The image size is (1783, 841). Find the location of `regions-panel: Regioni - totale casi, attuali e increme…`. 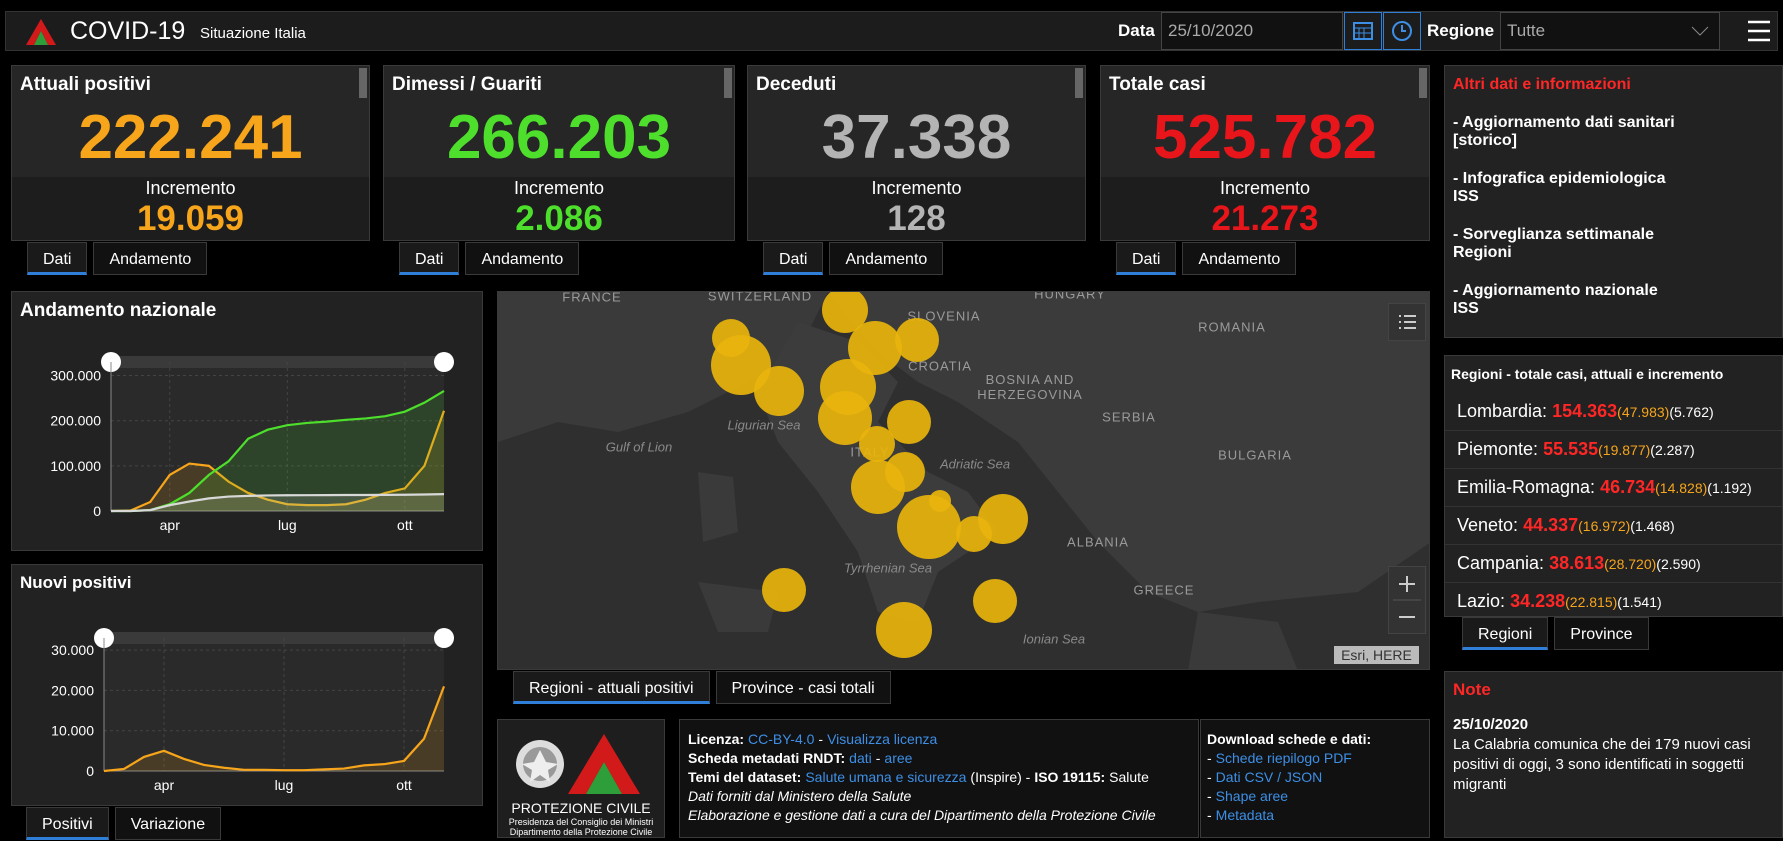

regions-panel: Regioni - totale casi, attuali e increme… is located at coordinates (1613, 486).